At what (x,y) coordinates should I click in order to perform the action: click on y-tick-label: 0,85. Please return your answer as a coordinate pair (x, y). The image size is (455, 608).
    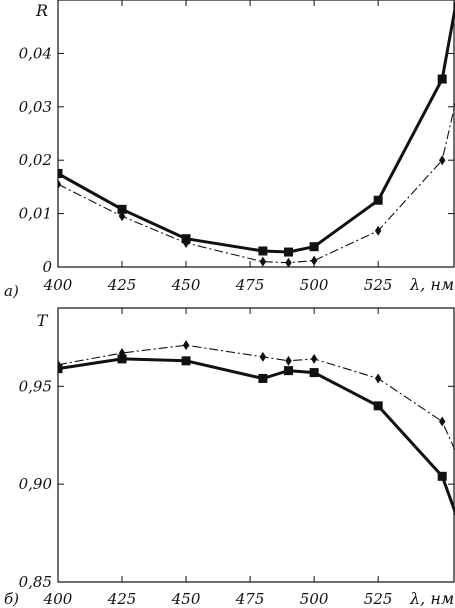
    Looking at the image, I should click on (35, 582).